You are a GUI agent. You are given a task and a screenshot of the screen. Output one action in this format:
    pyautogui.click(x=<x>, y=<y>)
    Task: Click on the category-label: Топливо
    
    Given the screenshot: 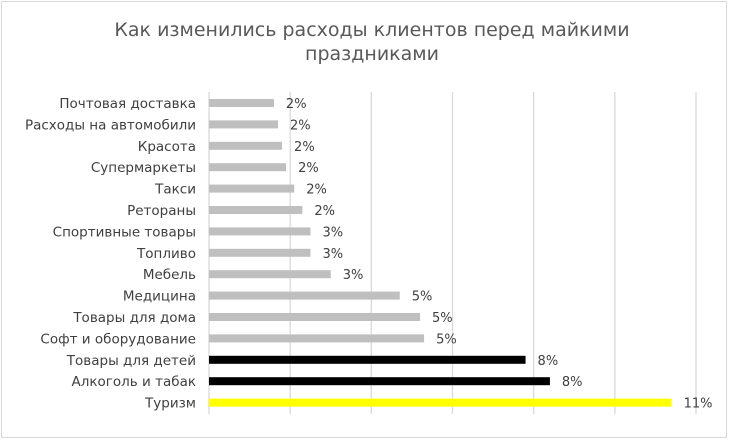 What is the action you would take?
    pyautogui.click(x=166, y=254)
    